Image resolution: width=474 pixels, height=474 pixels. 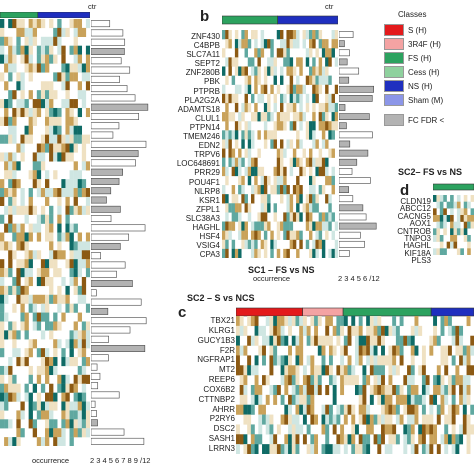 I want to click on gene-label: KIF18A, so click(x=417, y=253).